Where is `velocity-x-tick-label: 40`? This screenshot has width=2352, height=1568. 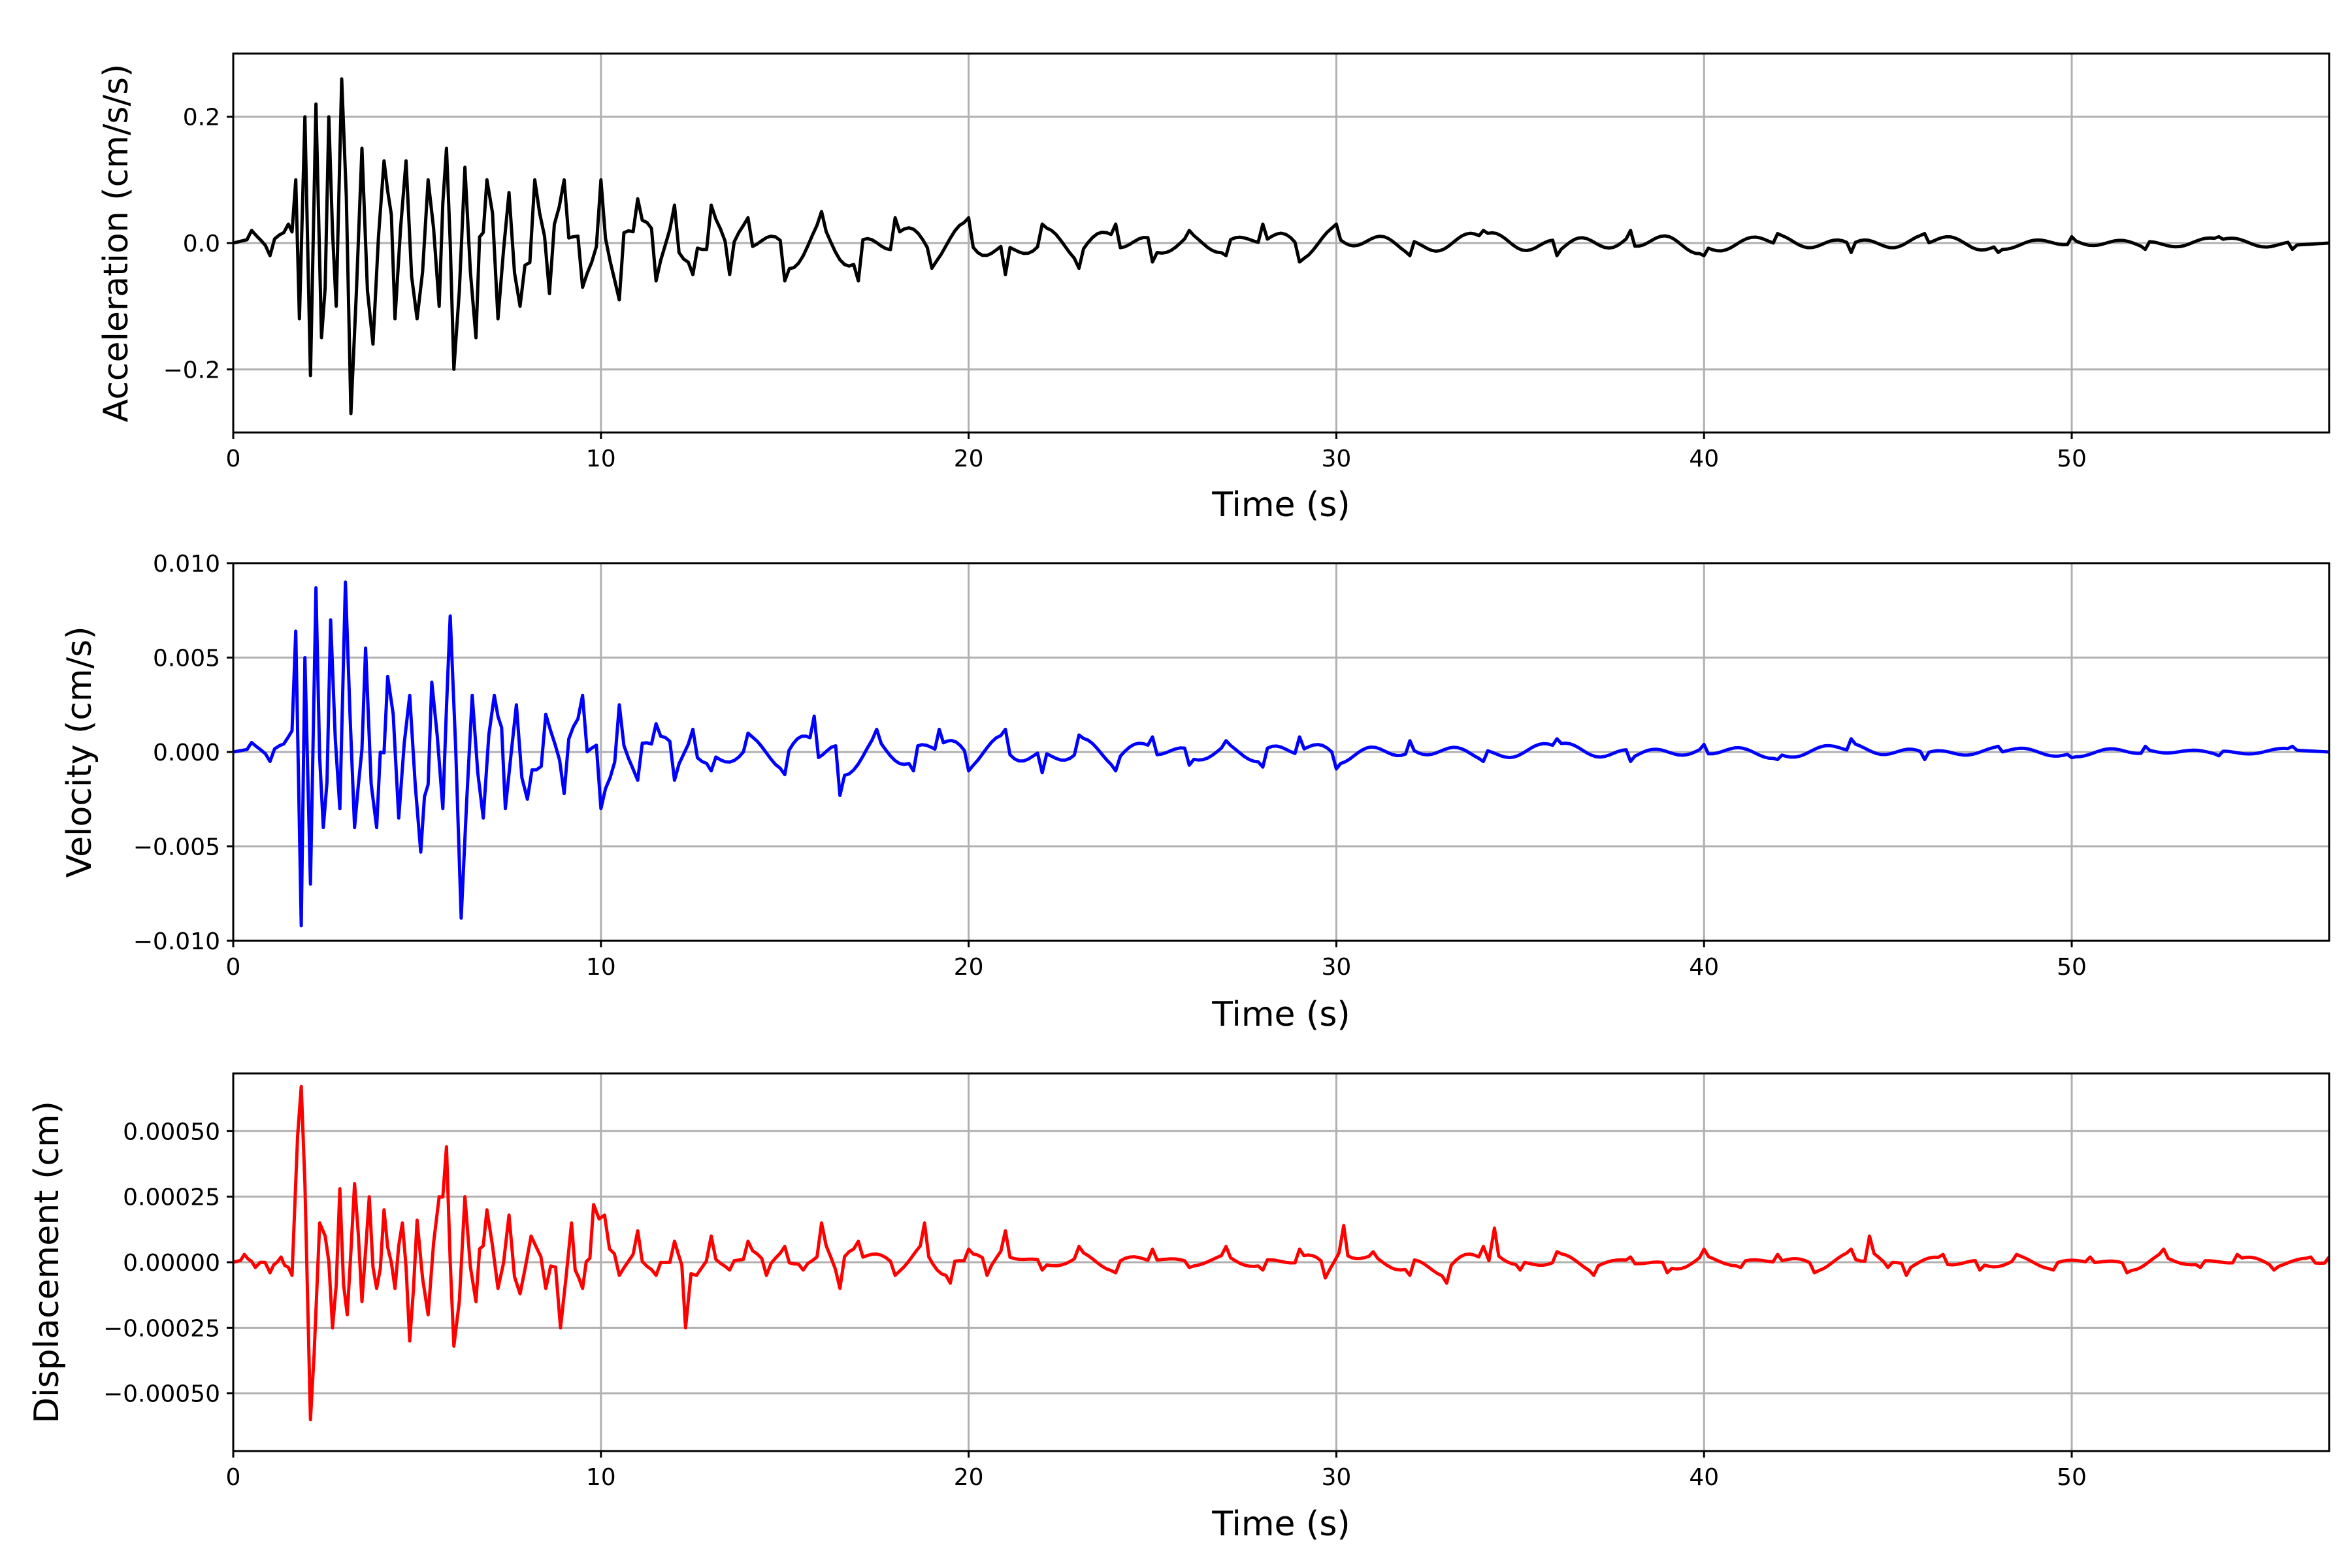 velocity-x-tick-label: 40 is located at coordinates (1704, 967).